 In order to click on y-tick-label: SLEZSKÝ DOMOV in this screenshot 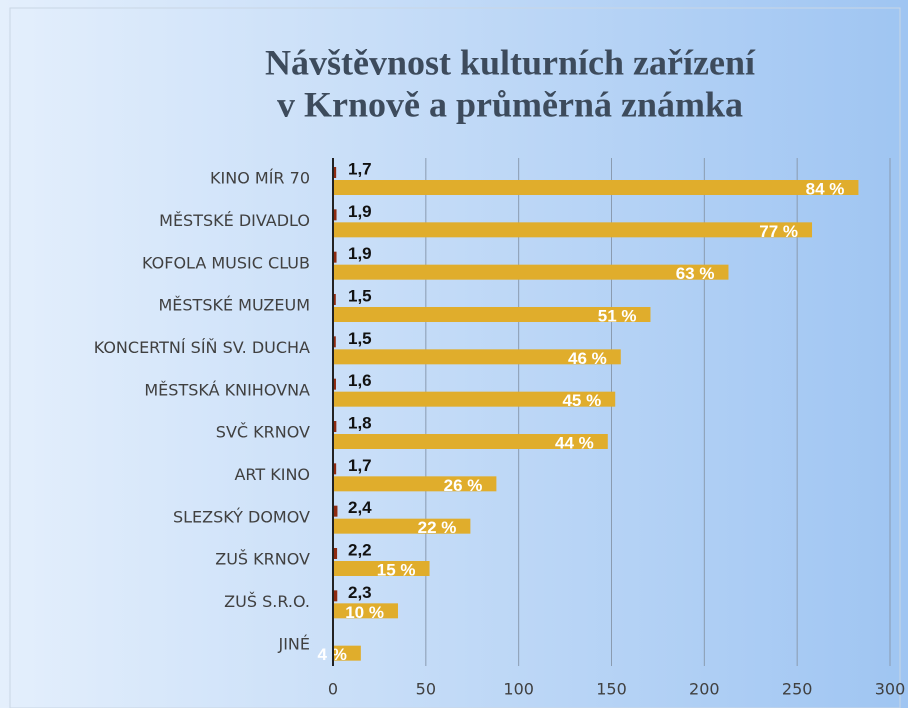, I will do `click(241, 516)`.